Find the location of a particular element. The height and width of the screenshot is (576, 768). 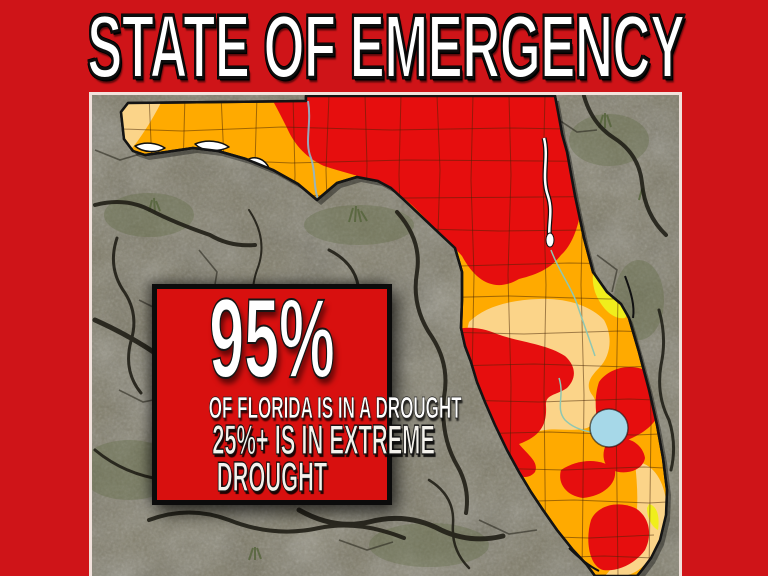

title-band: STATE OF EMERGENCY is located at coordinates (386, 48).